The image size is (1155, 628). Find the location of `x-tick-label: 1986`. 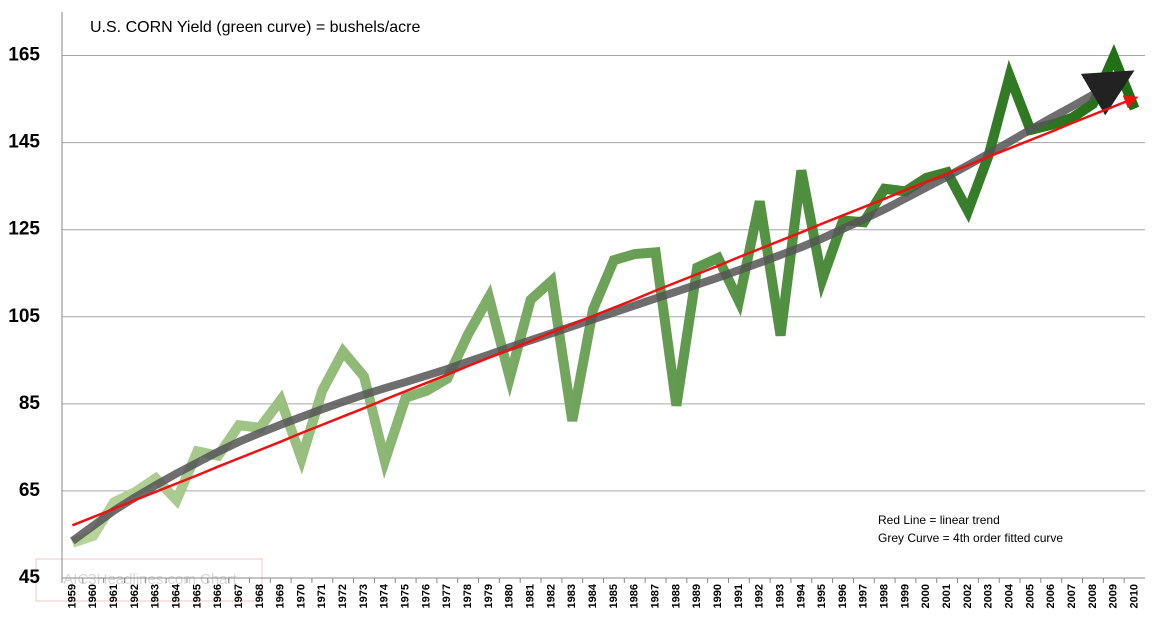

x-tick-label: 1986 is located at coordinates (635, 596).